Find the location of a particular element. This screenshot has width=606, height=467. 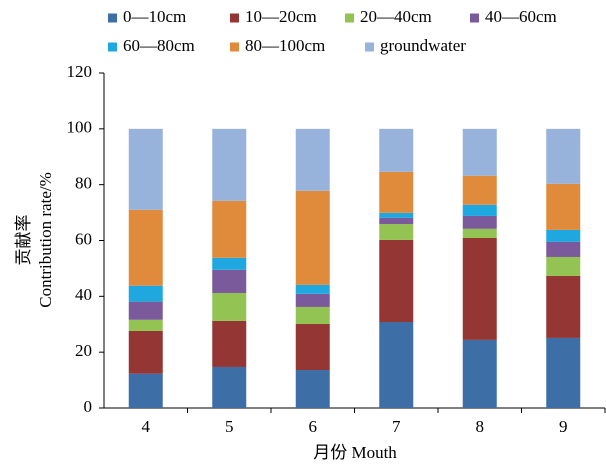

y-tick-label: 40 is located at coordinates (83, 294).